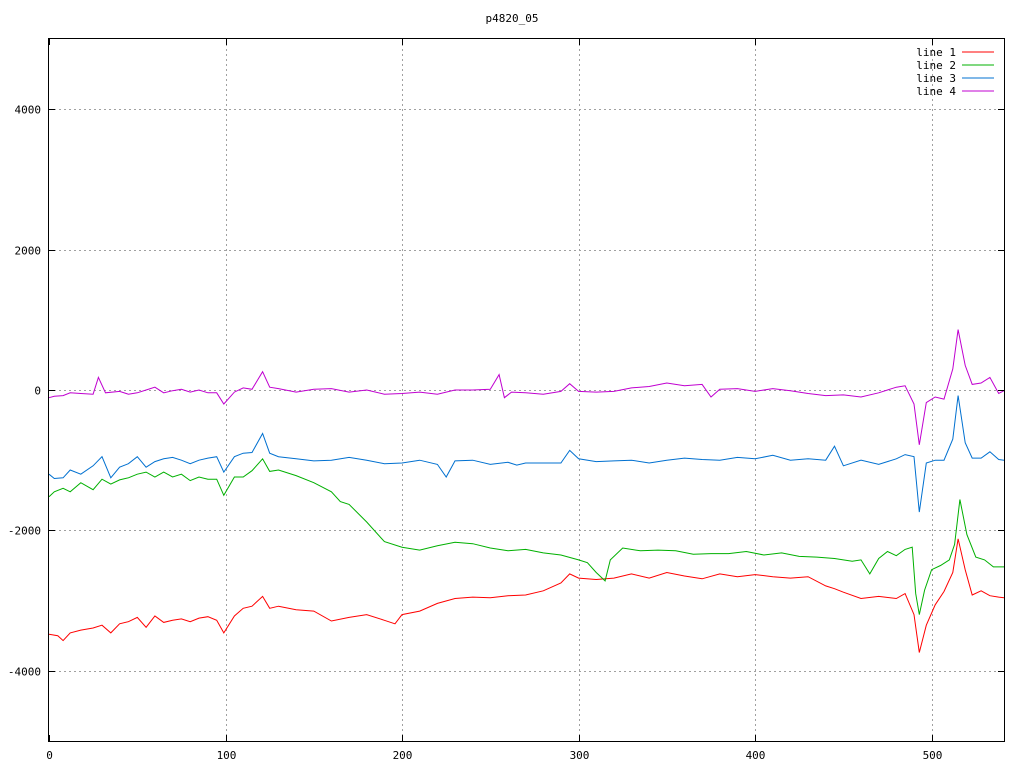 The image size is (1024, 768). What do you see at coordinates (28, 110) in the screenshot?
I see `y-tick-label: 4000` at bounding box center [28, 110].